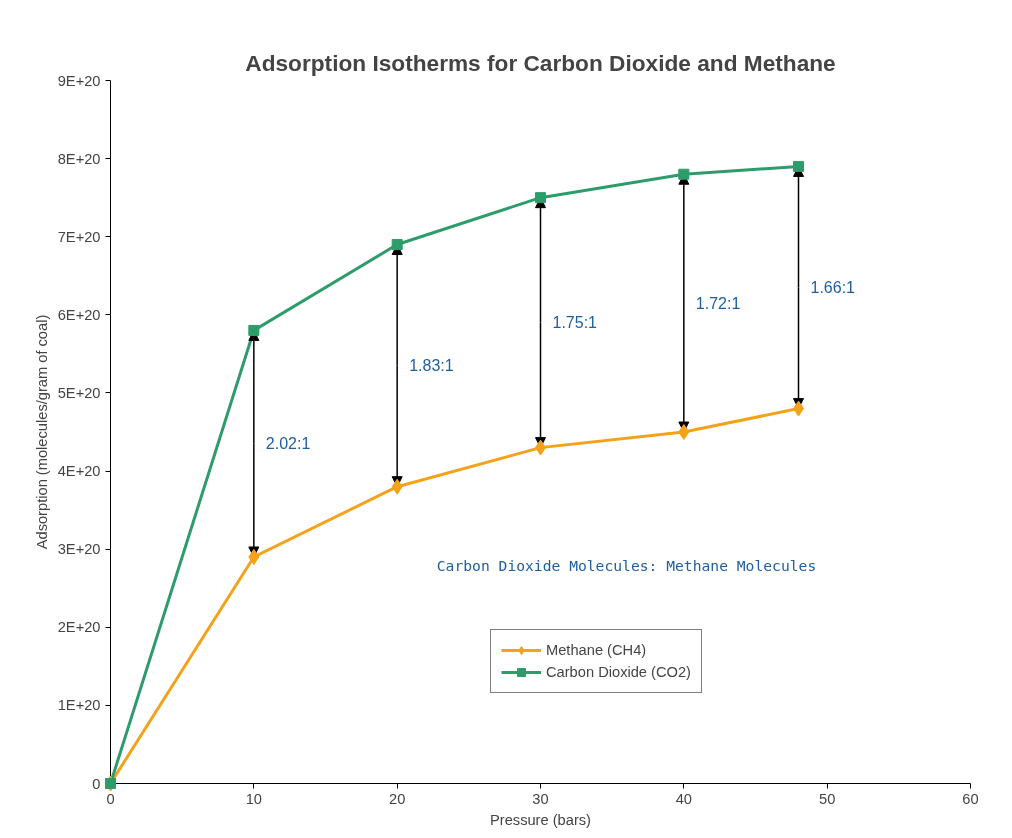  I want to click on x-tick-label: 40, so click(683, 798).